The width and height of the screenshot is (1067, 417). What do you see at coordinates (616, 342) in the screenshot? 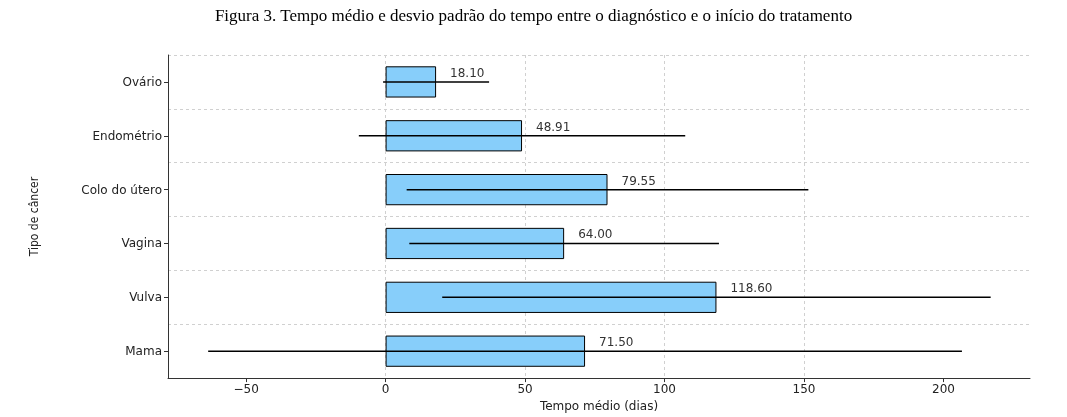
I see `data-label: 71.50` at bounding box center [616, 342].